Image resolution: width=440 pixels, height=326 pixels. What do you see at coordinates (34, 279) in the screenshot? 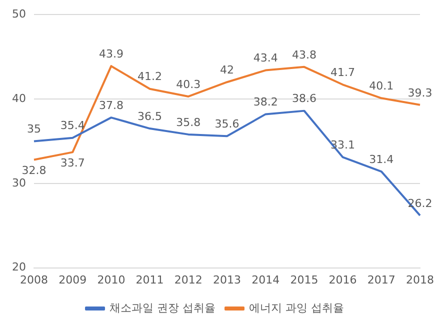
I see `x-tick-label: 2008` at bounding box center [34, 279].